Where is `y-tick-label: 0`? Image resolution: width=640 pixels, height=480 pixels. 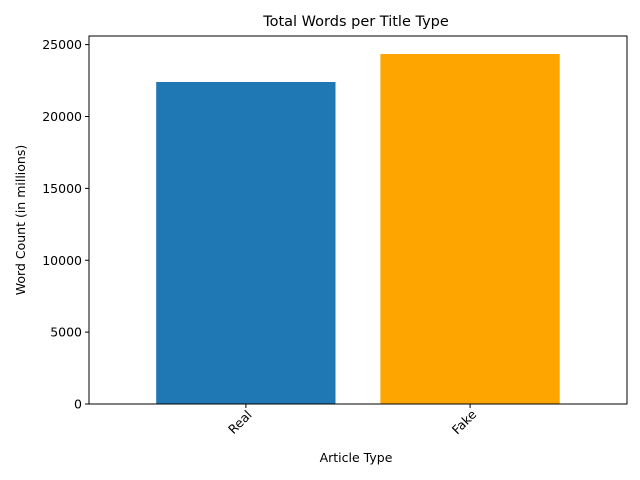 y-tick-label: 0 is located at coordinates (78, 404).